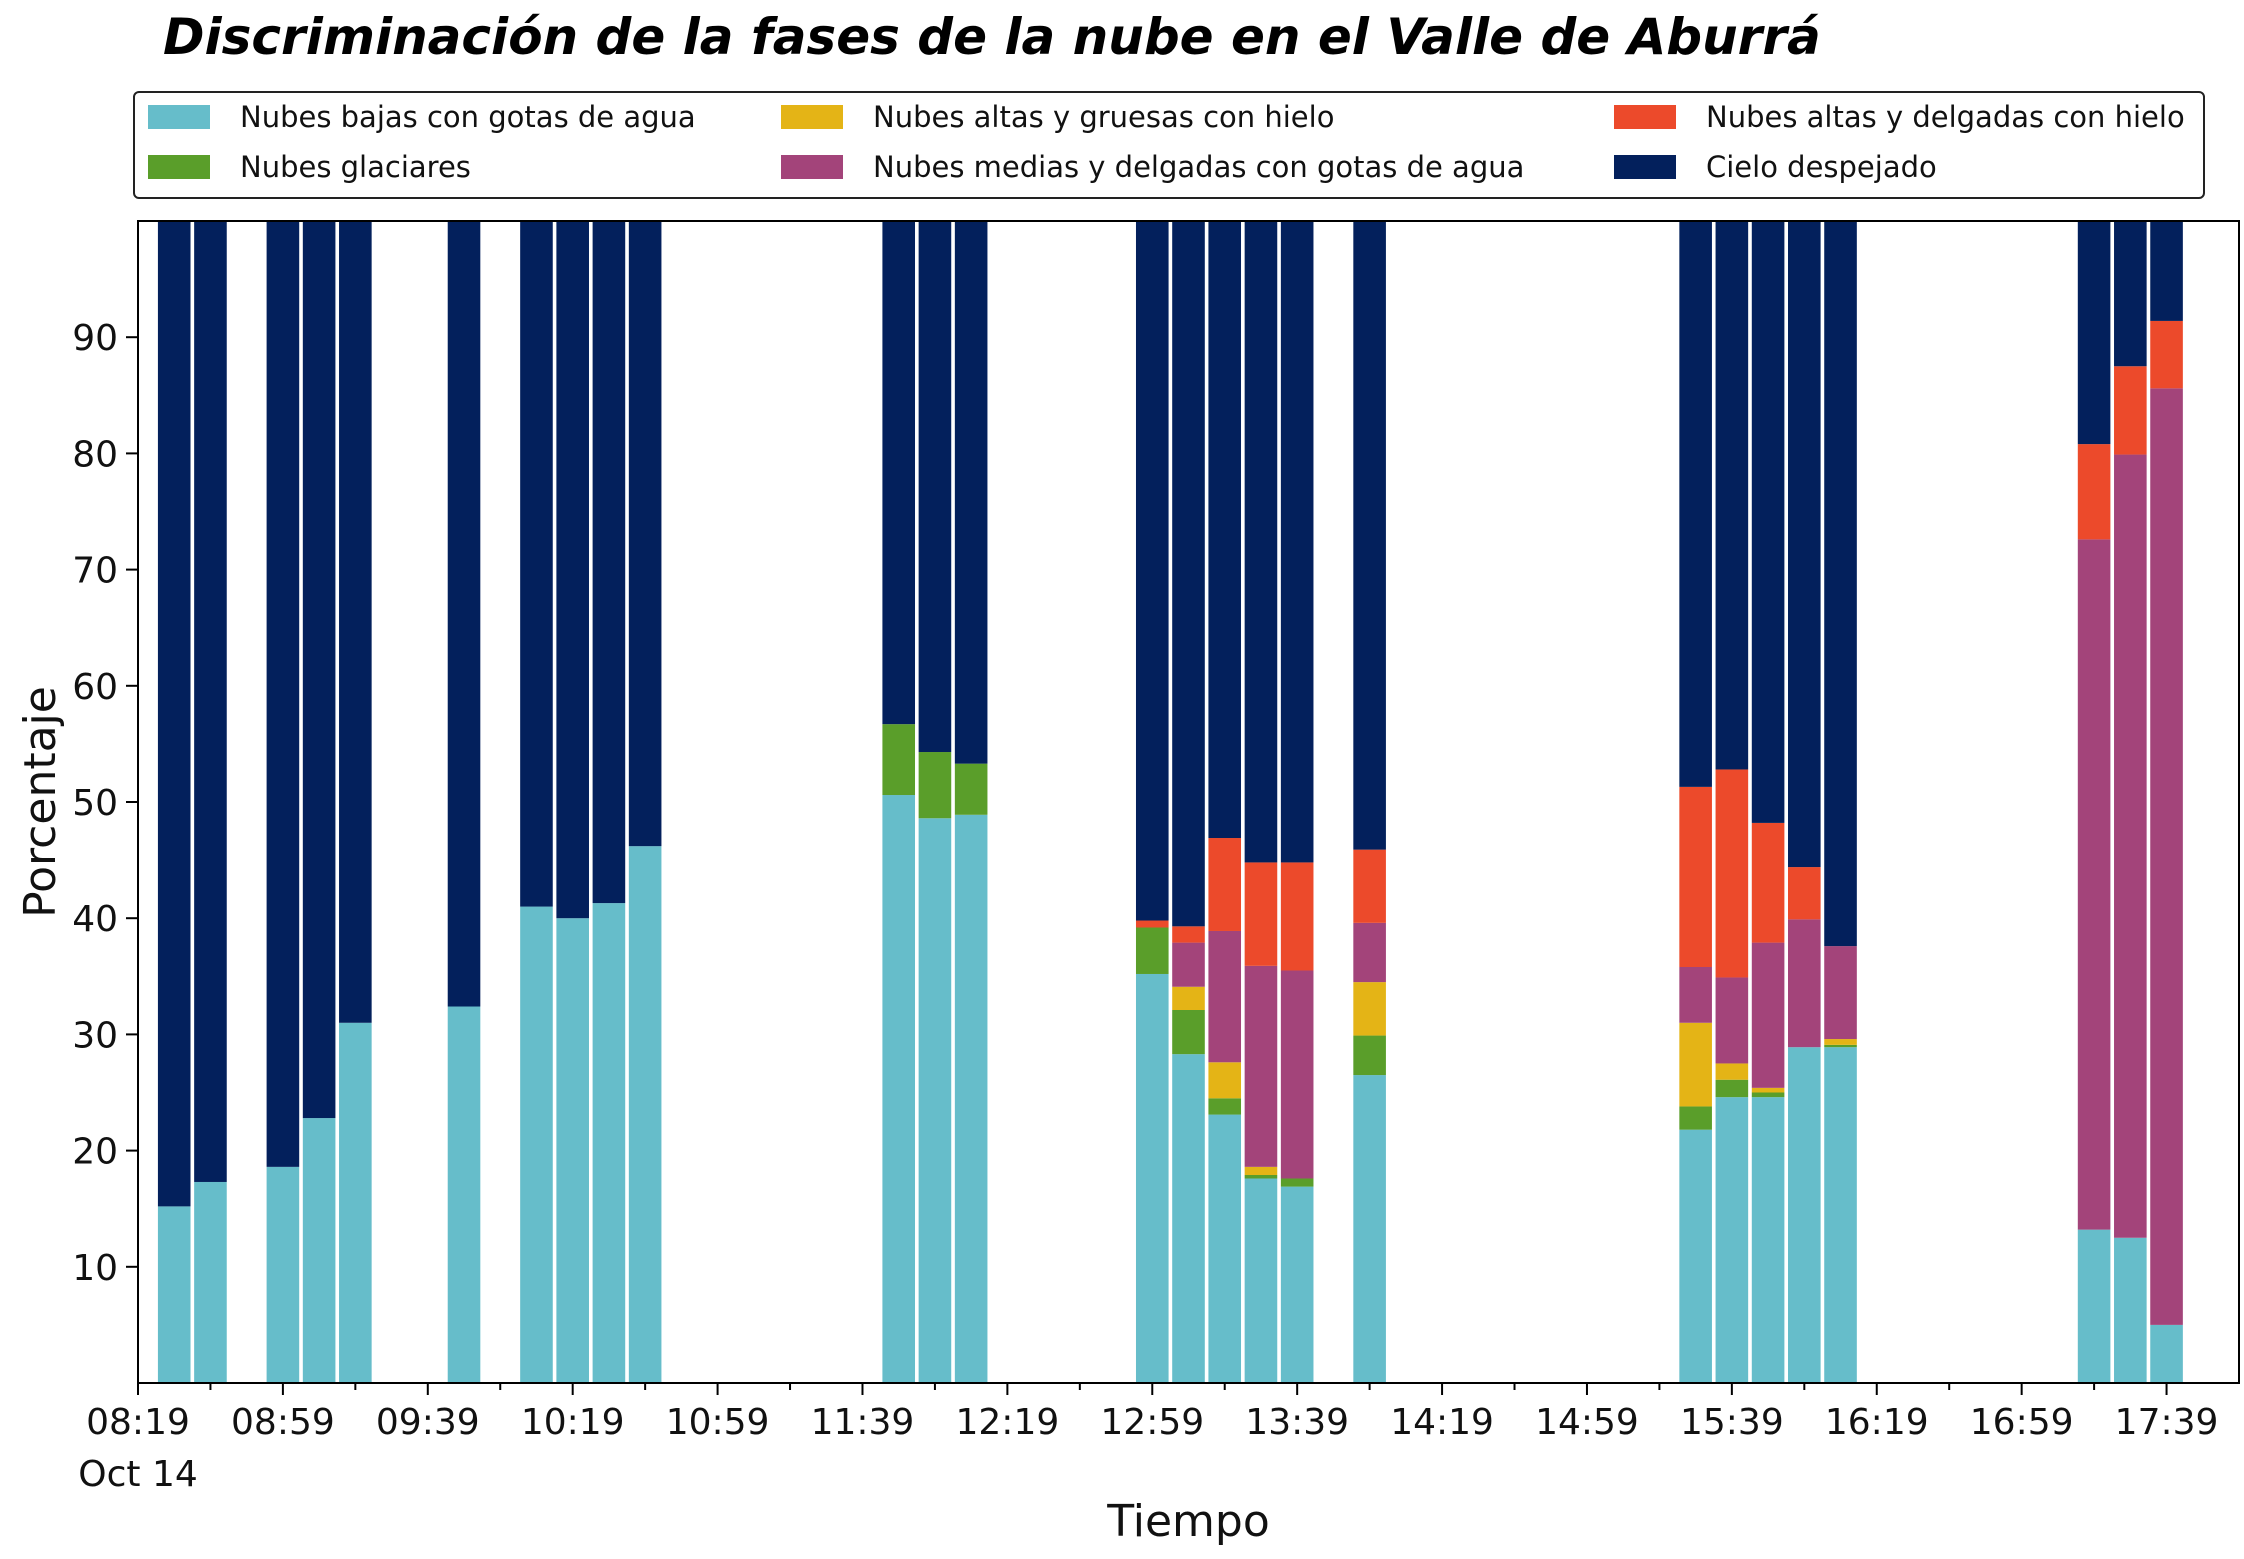  What do you see at coordinates (2022, 1422) in the screenshot?
I see `x-tick-label: 16:59` at bounding box center [2022, 1422].